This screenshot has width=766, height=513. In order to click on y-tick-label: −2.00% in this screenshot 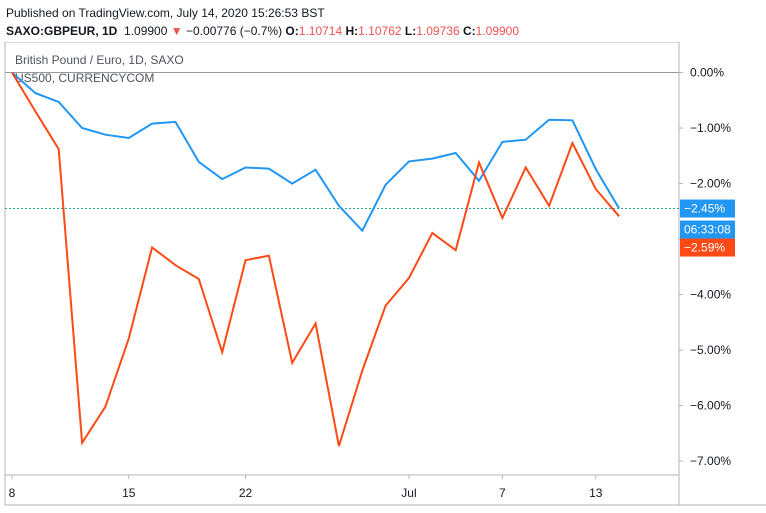, I will do `click(710, 184)`.